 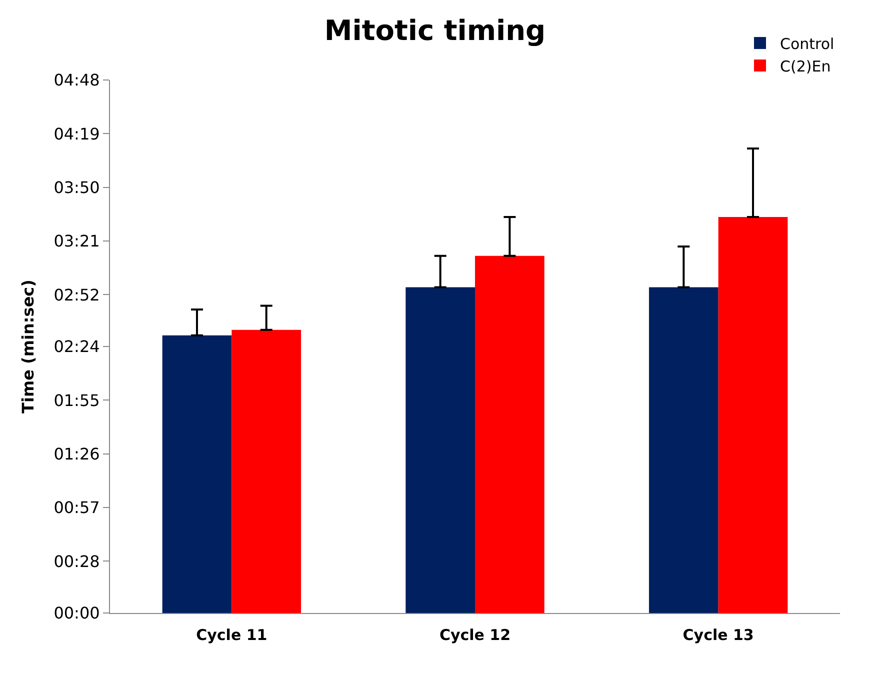 I want to click on y-tick-label: 01:26, so click(x=77, y=454).